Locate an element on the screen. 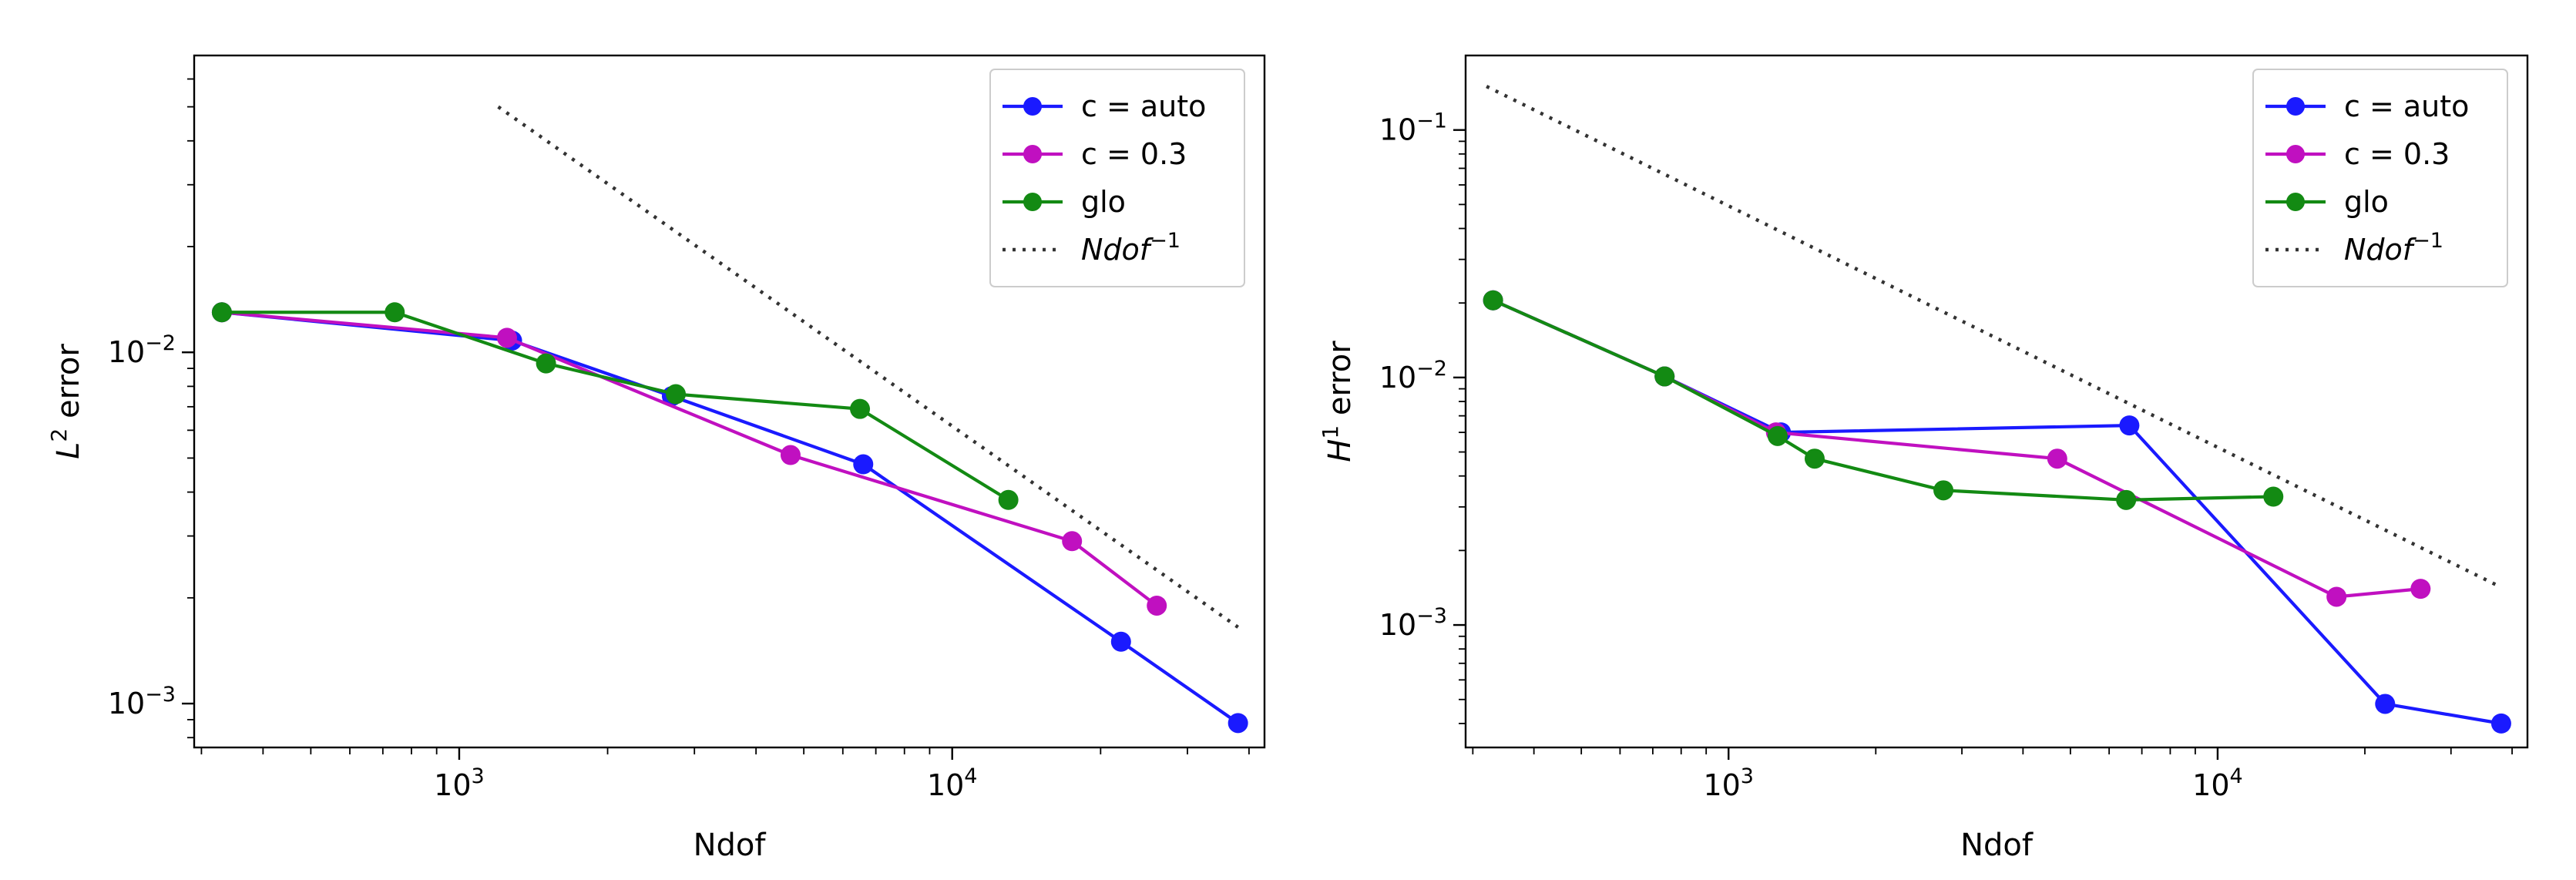 This screenshot has height=880, width=2576. y-tick-label: 10⁻¹ is located at coordinates (1413, 128).